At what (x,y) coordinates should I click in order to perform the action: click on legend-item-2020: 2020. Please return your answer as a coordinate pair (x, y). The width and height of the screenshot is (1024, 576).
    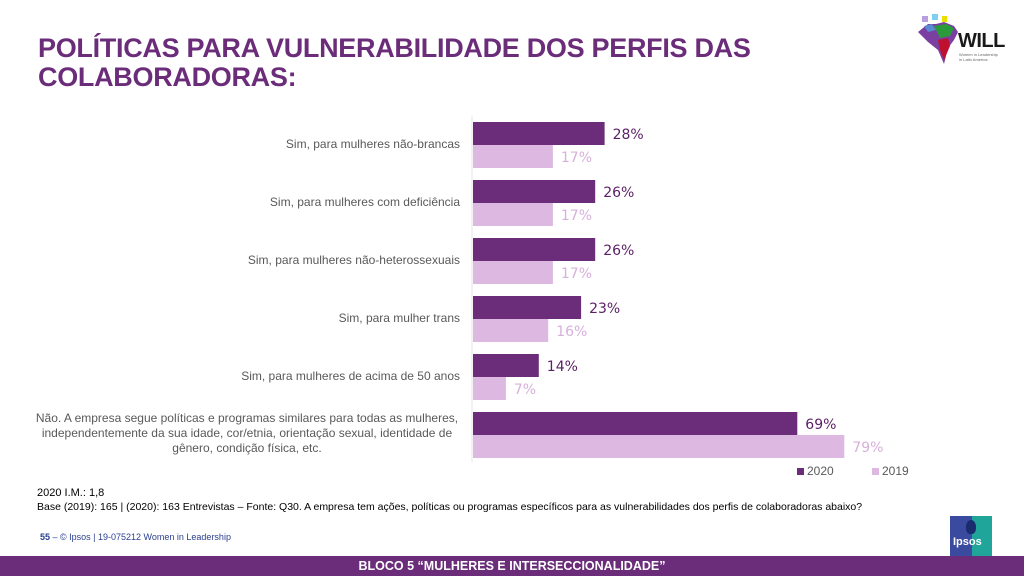
    Looking at the image, I should click on (815, 471).